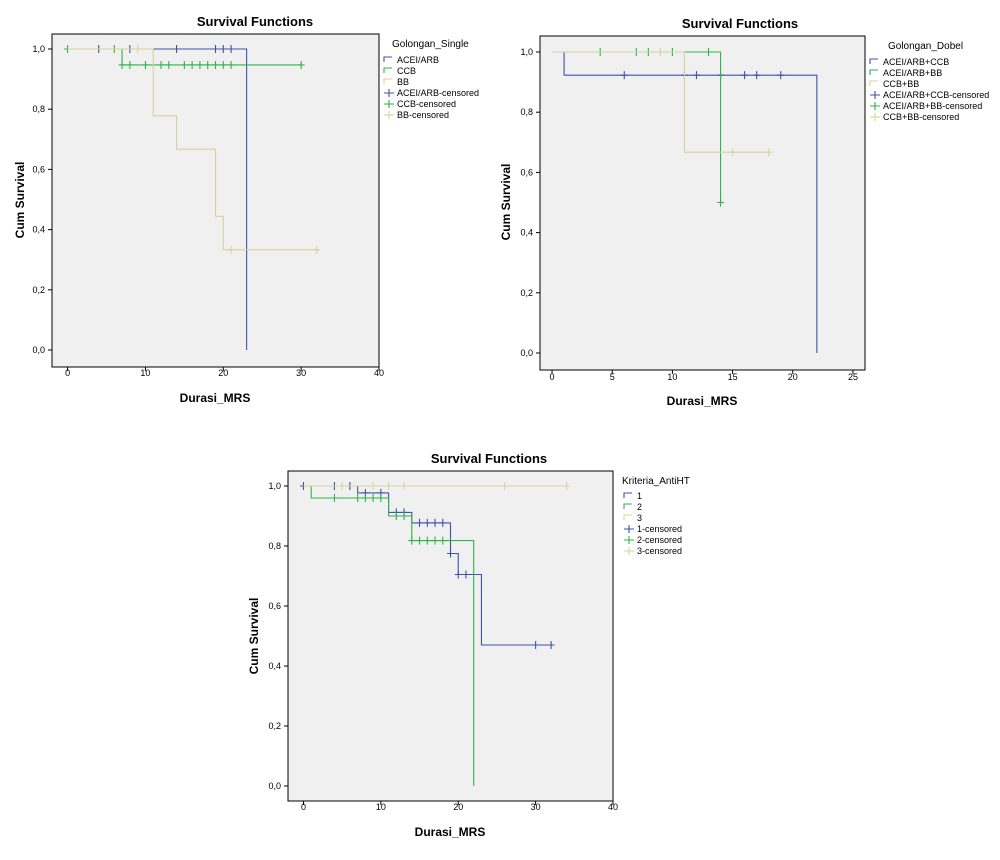 This screenshot has height=860, width=1000. What do you see at coordinates (921, 117) in the screenshot?
I see `legend-item: CCB+BB-censored` at bounding box center [921, 117].